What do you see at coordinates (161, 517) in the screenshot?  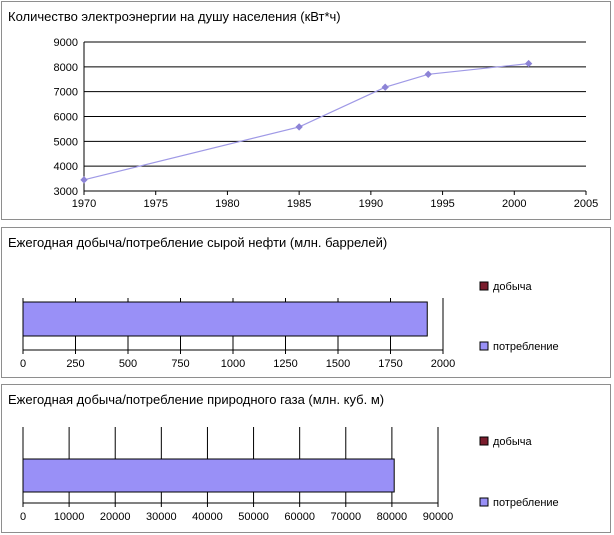 I see `x-tick-label: 30000` at bounding box center [161, 517].